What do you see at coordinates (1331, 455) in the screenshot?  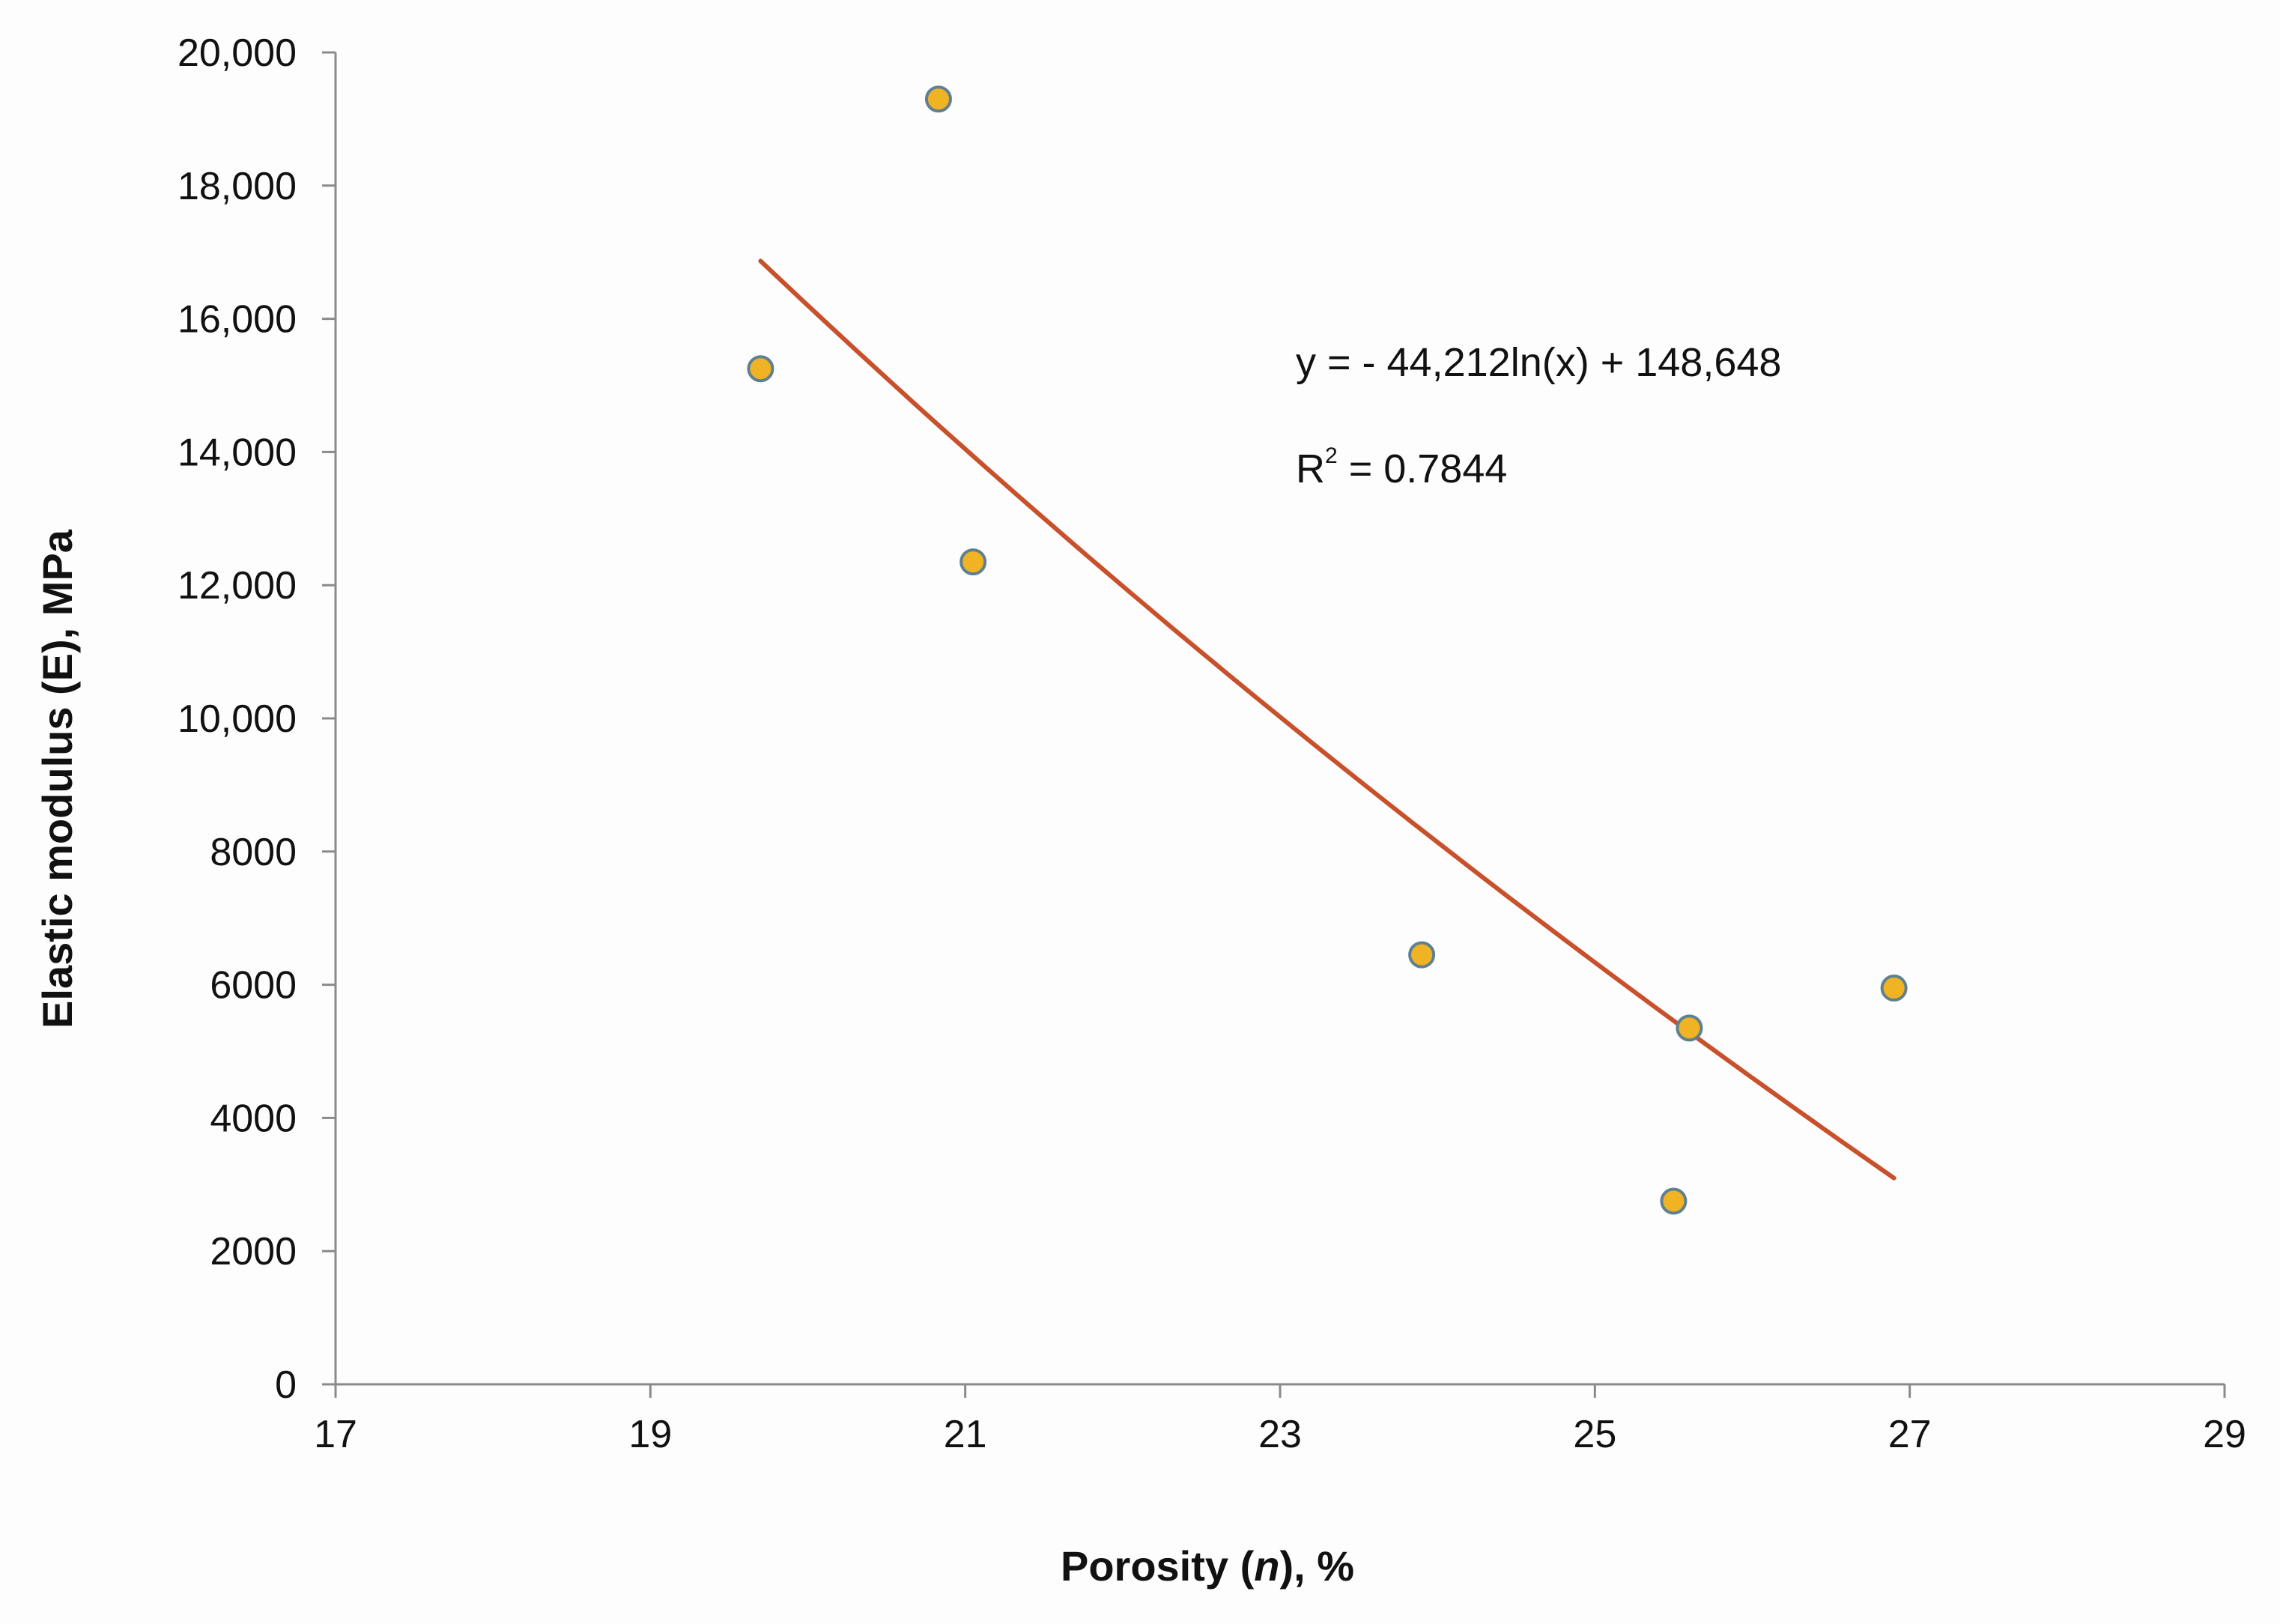 I see `r-squared-superscript: 2` at bounding box center [1331, 455].